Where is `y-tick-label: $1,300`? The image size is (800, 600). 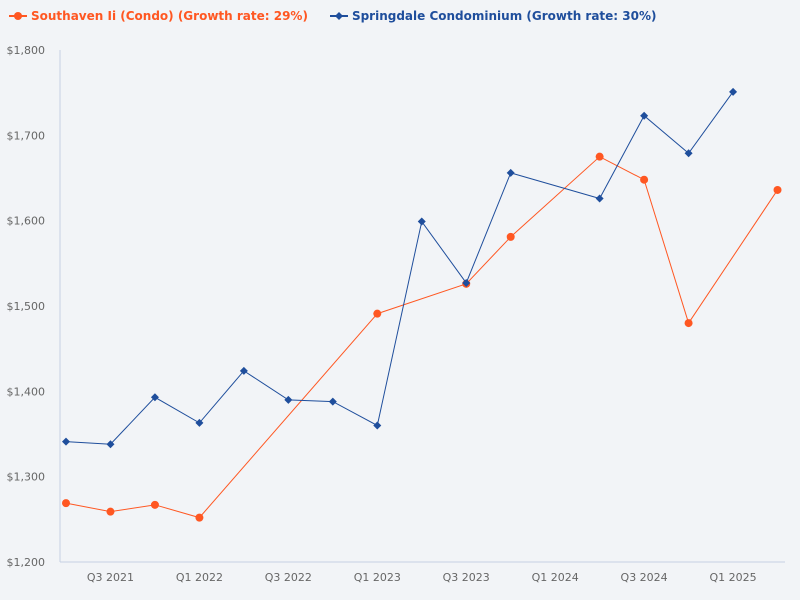
y-tick-label: $1,300 is located at coordinates (26, 477).